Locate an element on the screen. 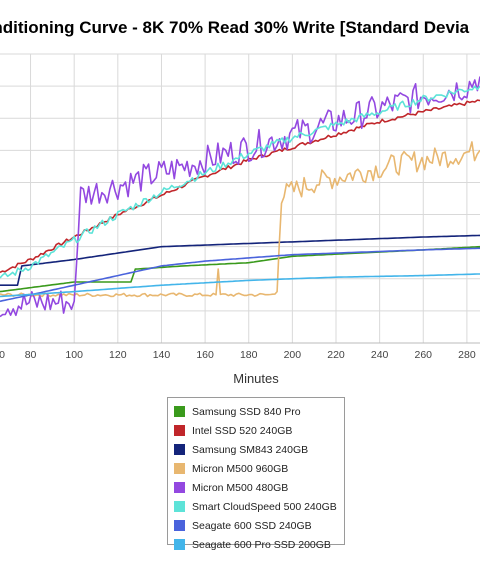  legend-label: Micron M500 960GB is located at coordinates (240, 468).